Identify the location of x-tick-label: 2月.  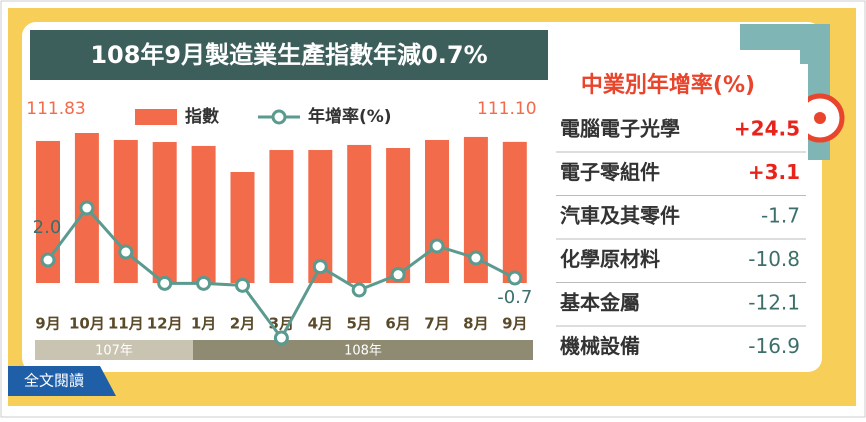
(242, 324).